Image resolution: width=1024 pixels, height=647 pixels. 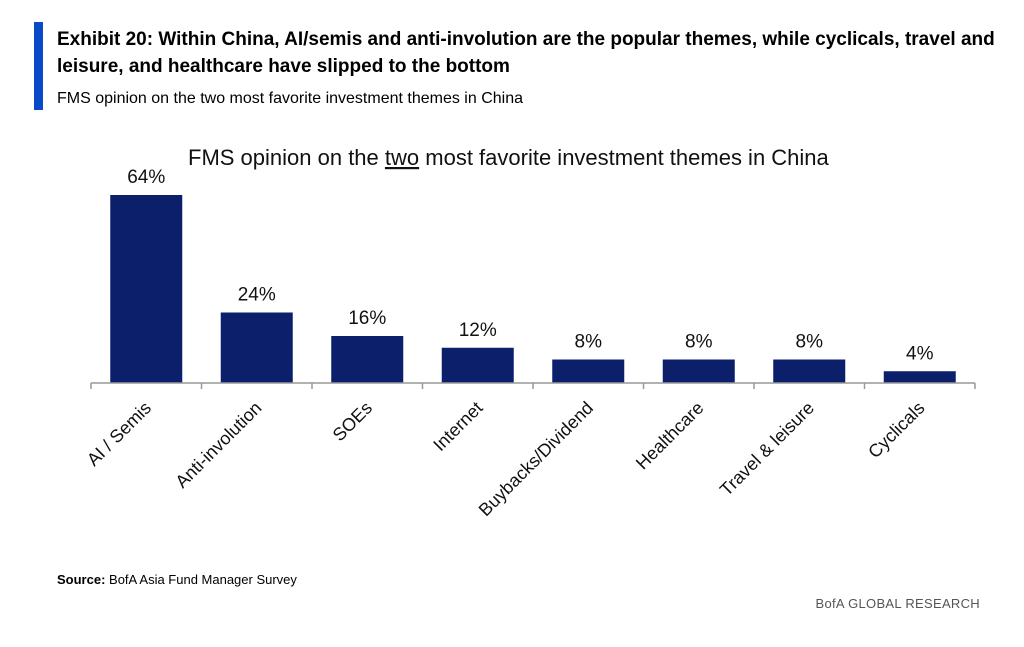 I want to click on bar-value-label-5: 8%, so click(x=699, y=342).